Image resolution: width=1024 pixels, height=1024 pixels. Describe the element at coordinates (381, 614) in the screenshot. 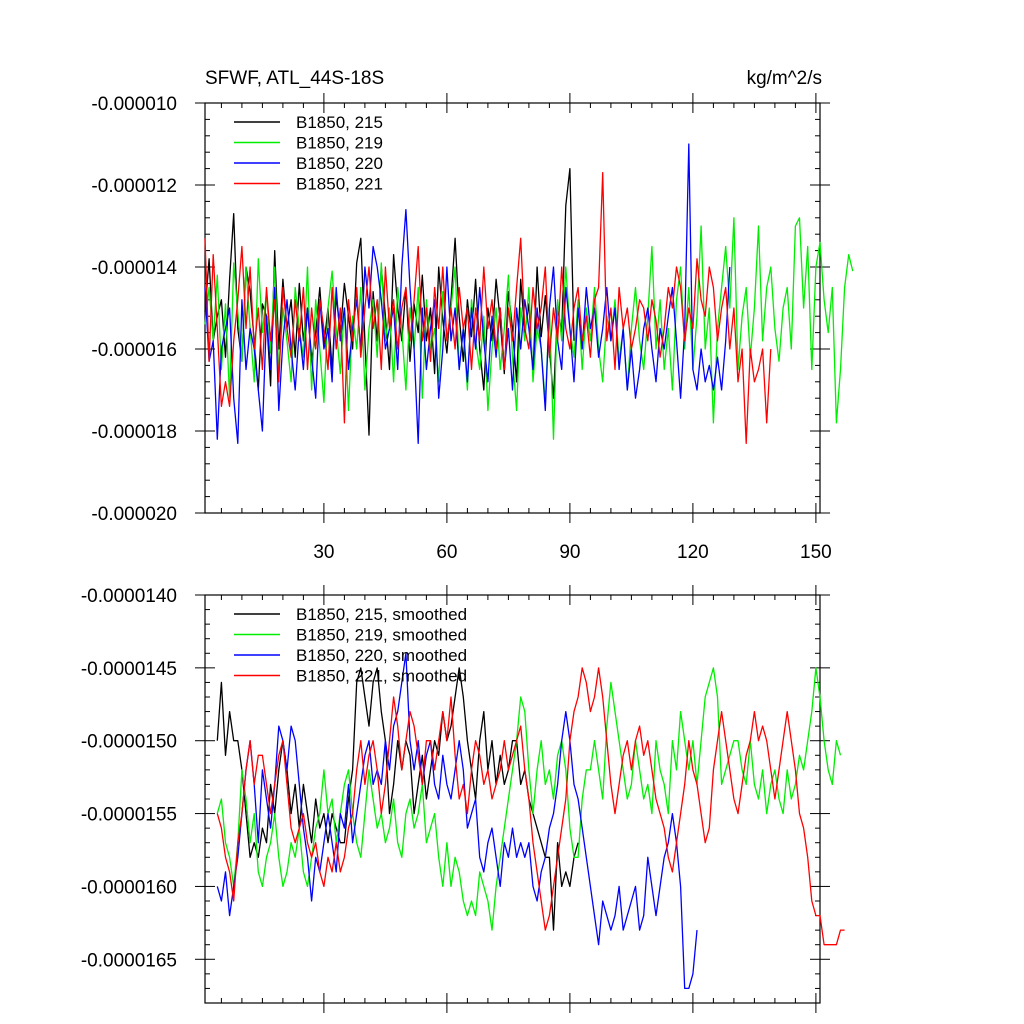

I see `legend-label: B1850, 215, smoothed` at that location.